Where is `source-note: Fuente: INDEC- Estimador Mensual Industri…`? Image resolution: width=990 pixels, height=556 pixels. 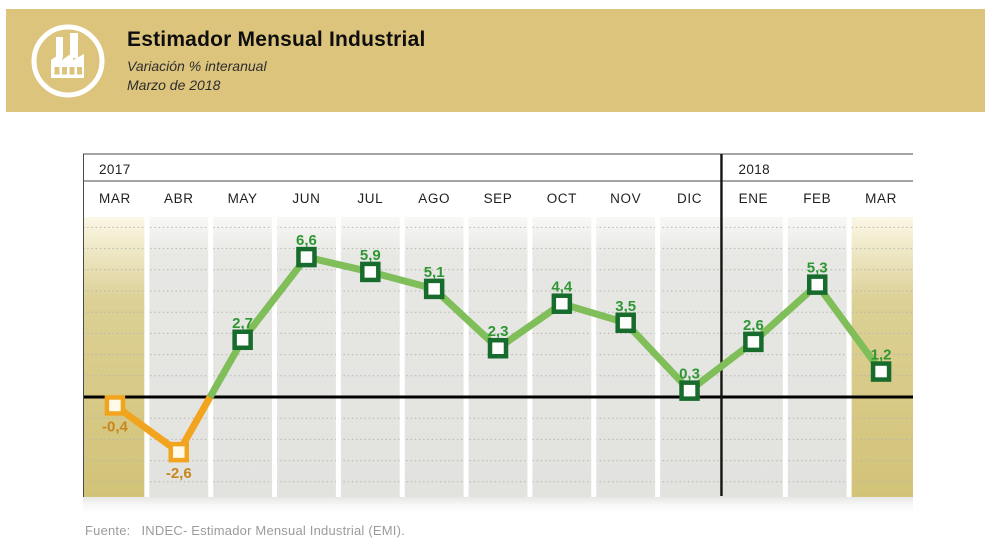
source-note: Fuente: INDEC- Estimador Mensual Industri… is located at coordinates (245, 530).